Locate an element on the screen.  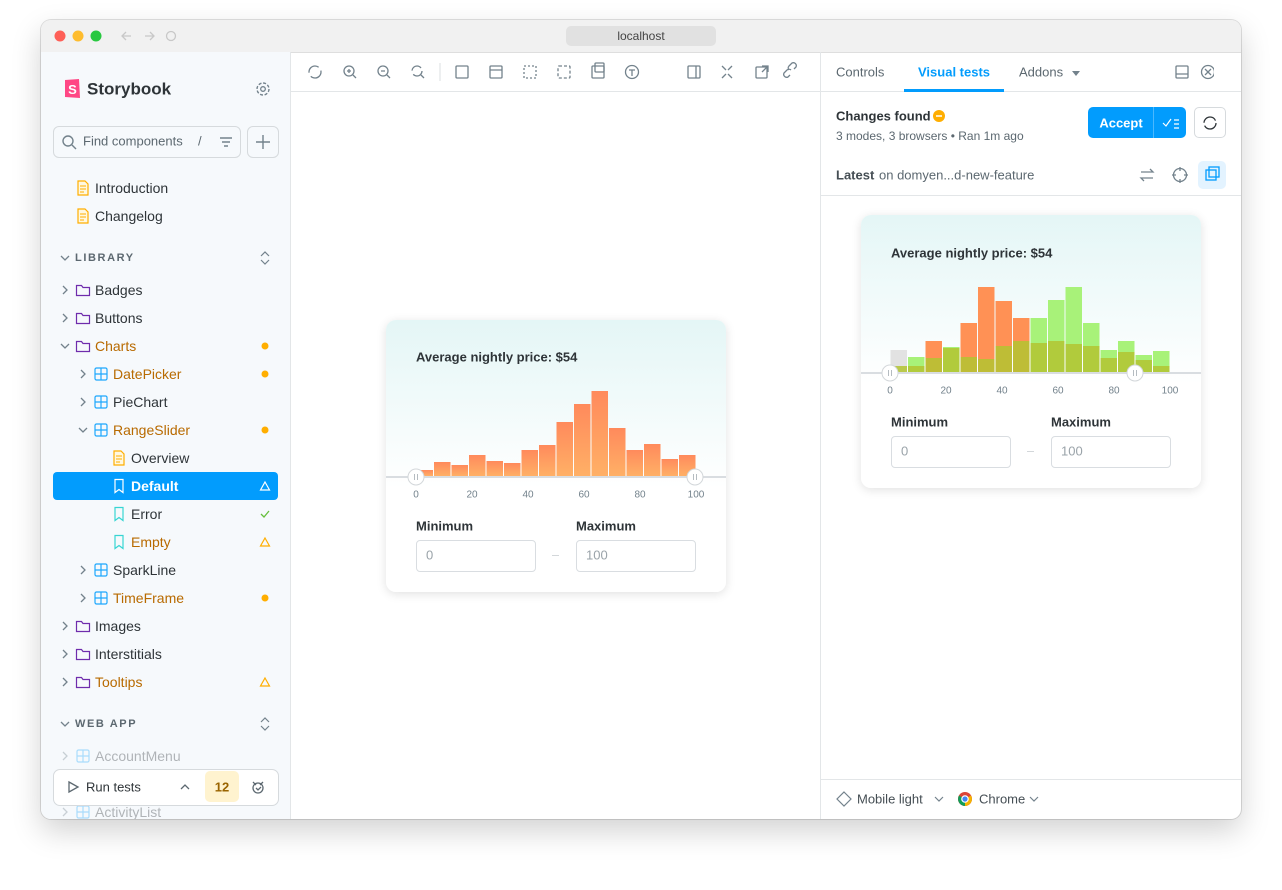
tabs-border is located at coordinates (1031, 91).